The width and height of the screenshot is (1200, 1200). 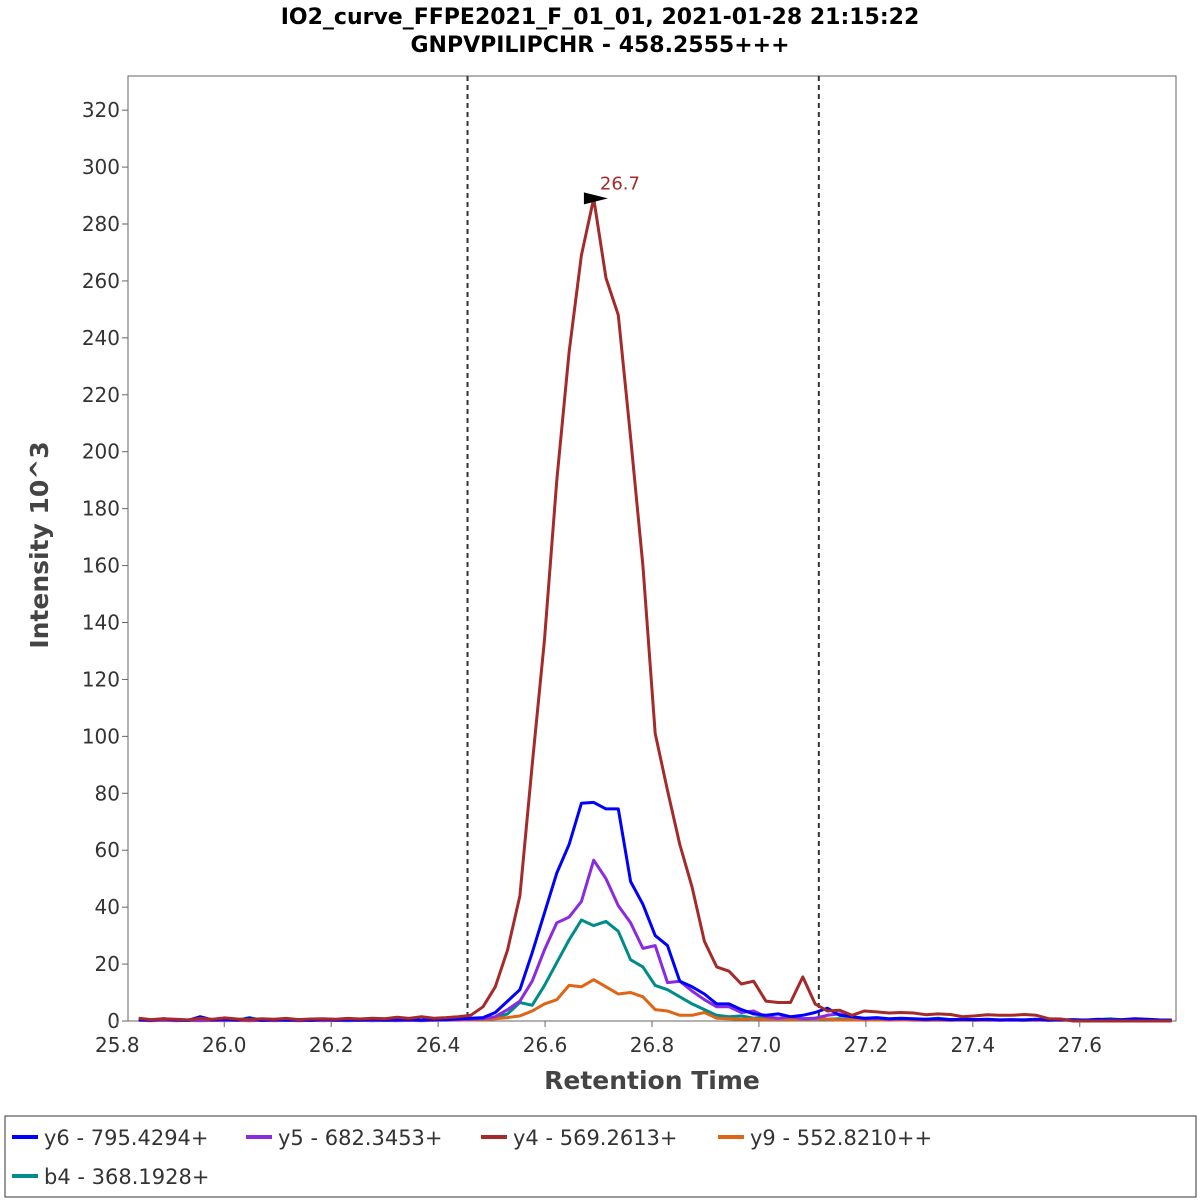 What do you see at coordinates (107, 907) in the screenshot?
I see `y-tick-label: 40` at bounding box center [107, 907].